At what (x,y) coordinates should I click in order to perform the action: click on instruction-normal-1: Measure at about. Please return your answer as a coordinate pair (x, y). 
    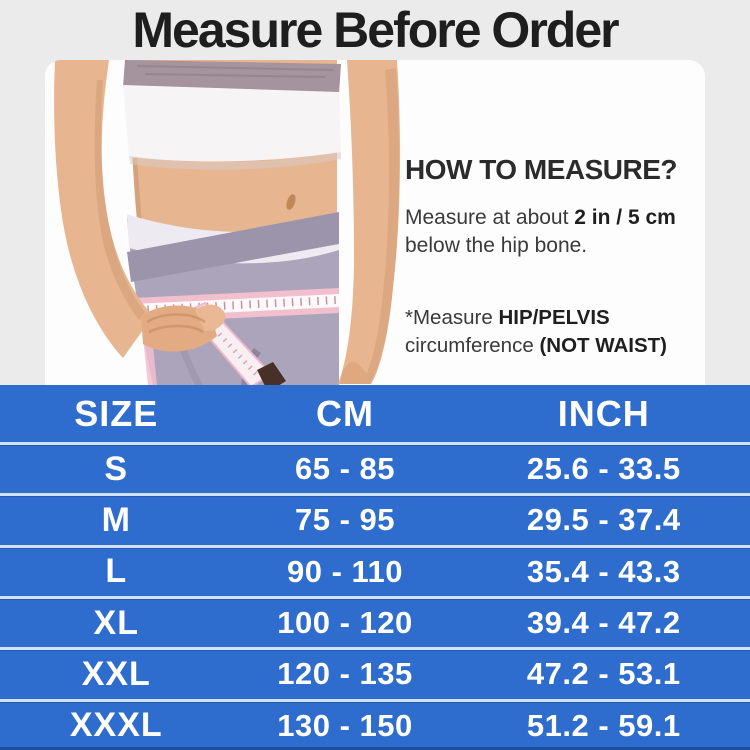
    Looking at the image, I should click on (490, 217).